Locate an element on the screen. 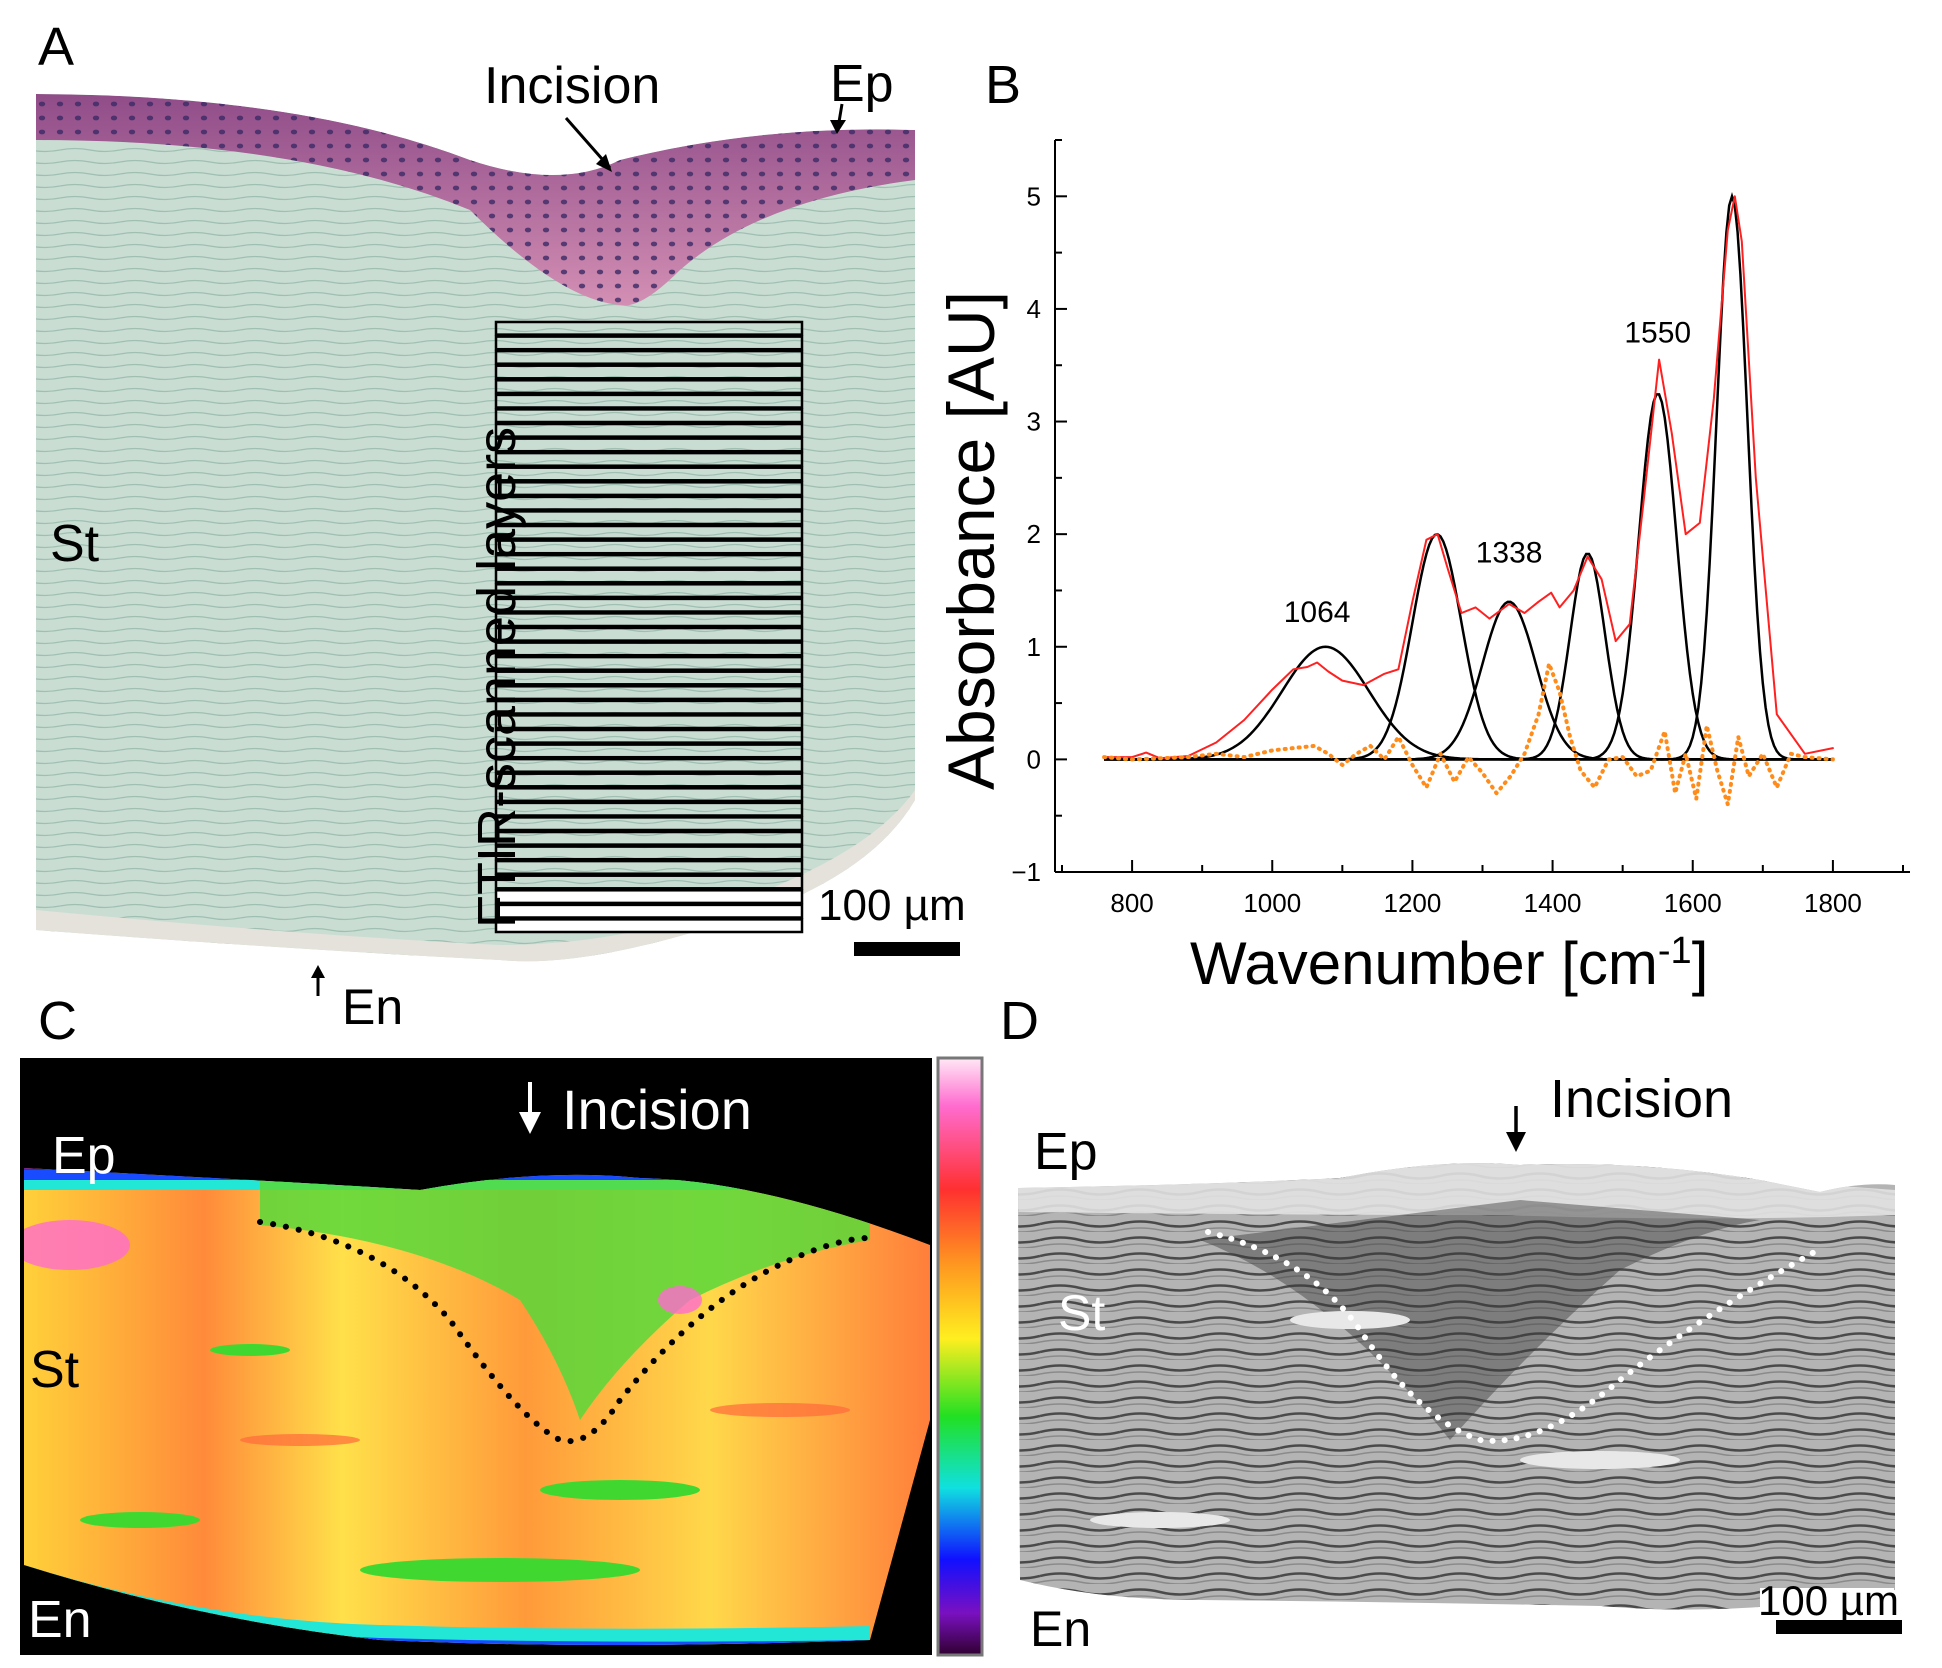 Image resolution: width=1942 pixels, height=1668 pixels. en-arrow-a-head is located at coordinates (318, 971).